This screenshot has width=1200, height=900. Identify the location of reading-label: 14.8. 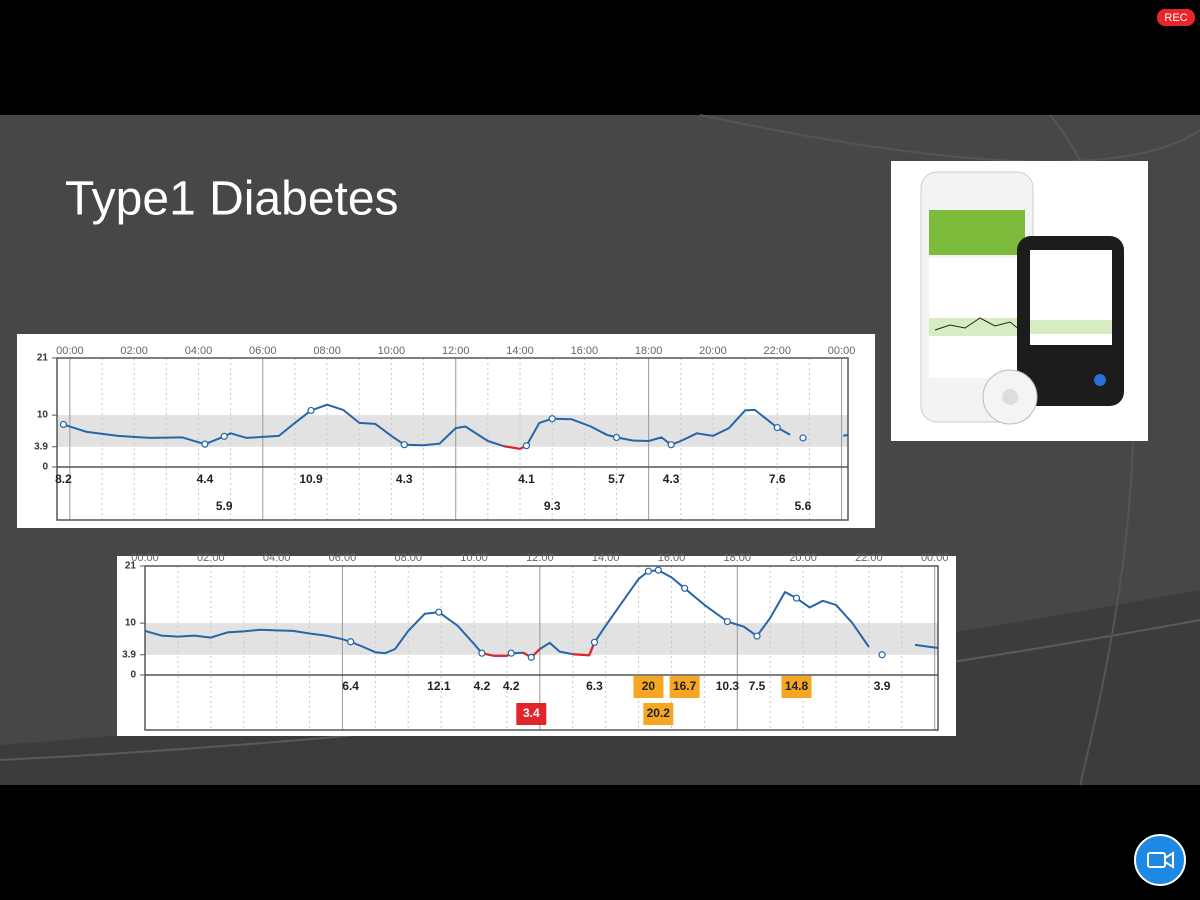
(797, 686).